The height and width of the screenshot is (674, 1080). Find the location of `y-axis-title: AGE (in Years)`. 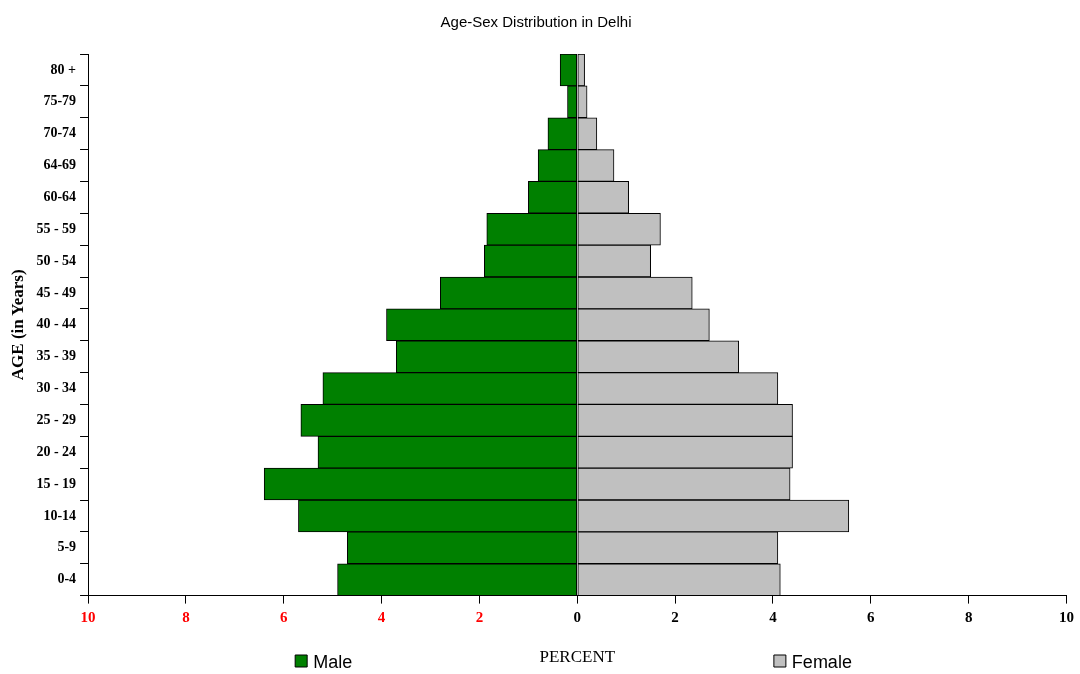

y-axis-title: AGE (in Years) is located at coordinates (17, 325).